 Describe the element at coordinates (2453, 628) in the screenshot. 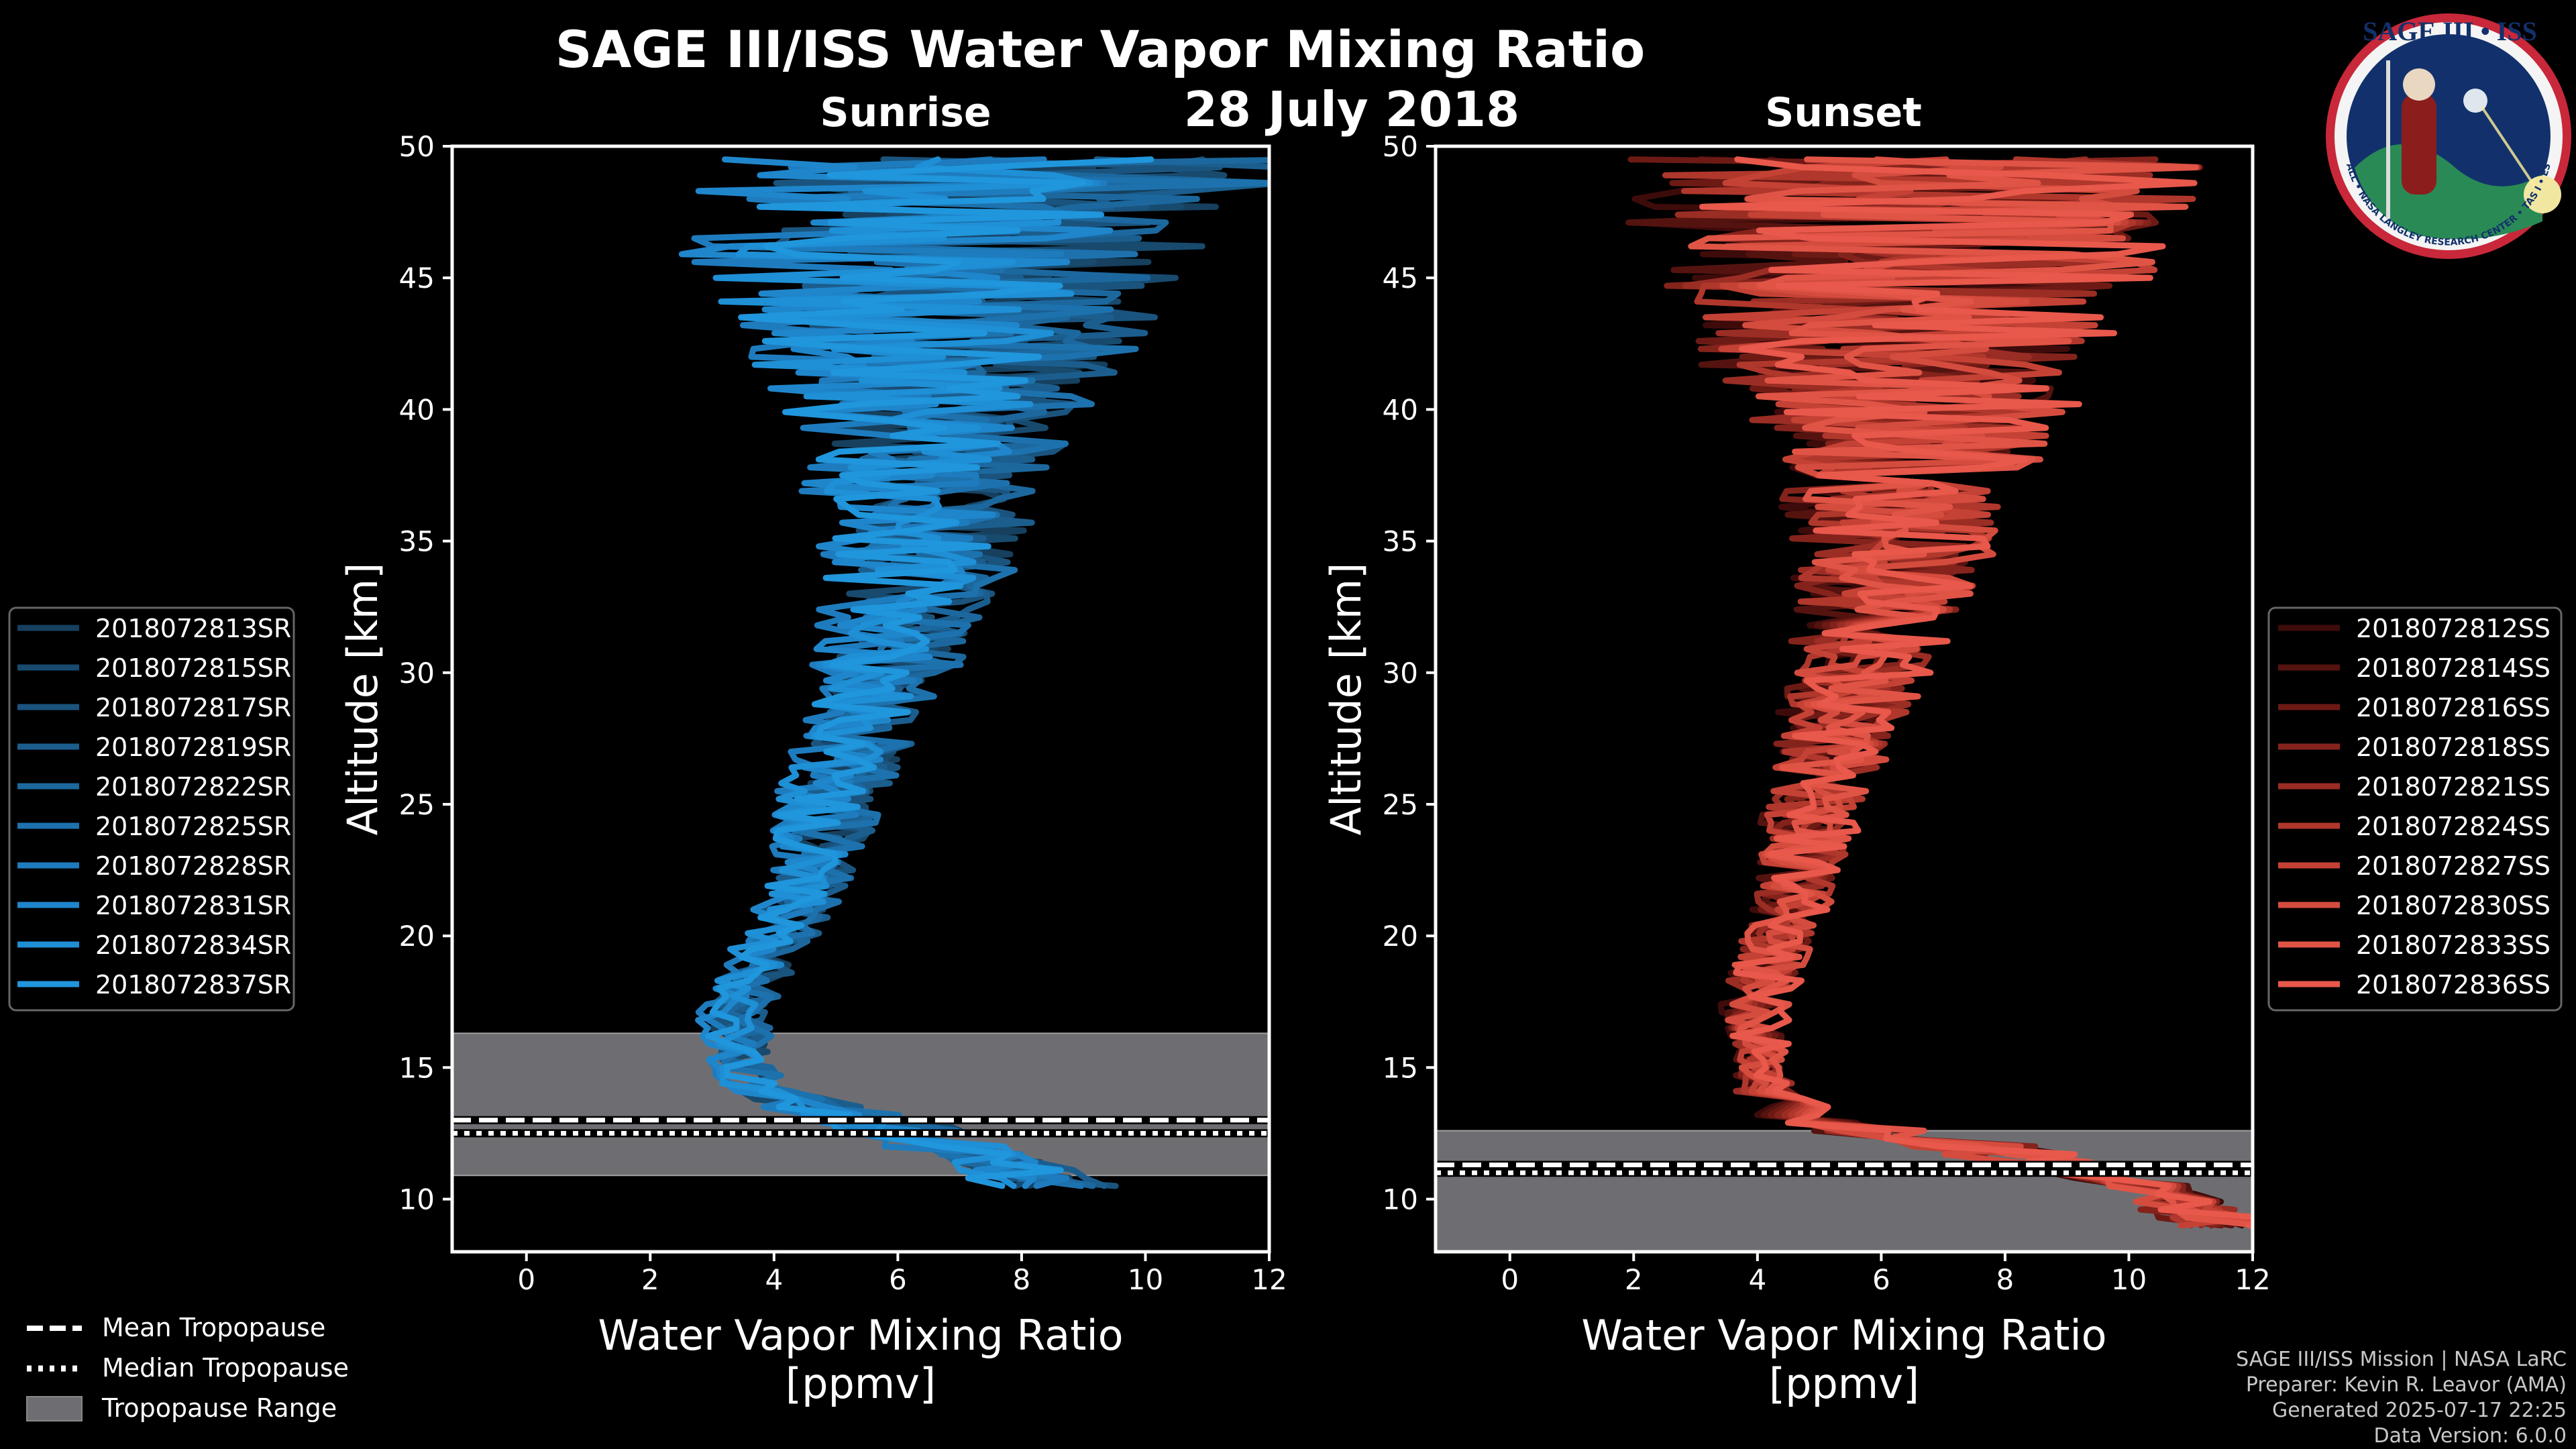

I see `legend-label: 2018072812SS` at that location.